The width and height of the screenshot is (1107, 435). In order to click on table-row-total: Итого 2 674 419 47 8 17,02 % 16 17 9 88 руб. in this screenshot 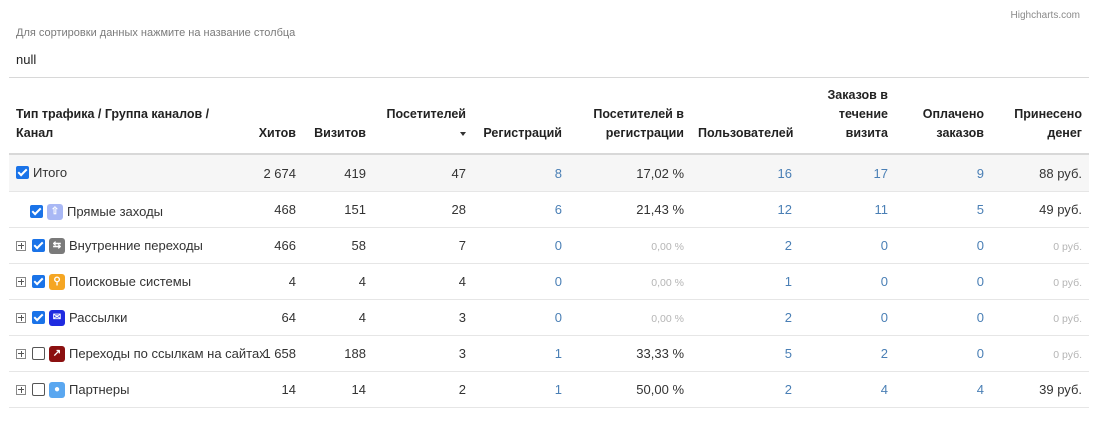, I will do `click(549, 173)`.